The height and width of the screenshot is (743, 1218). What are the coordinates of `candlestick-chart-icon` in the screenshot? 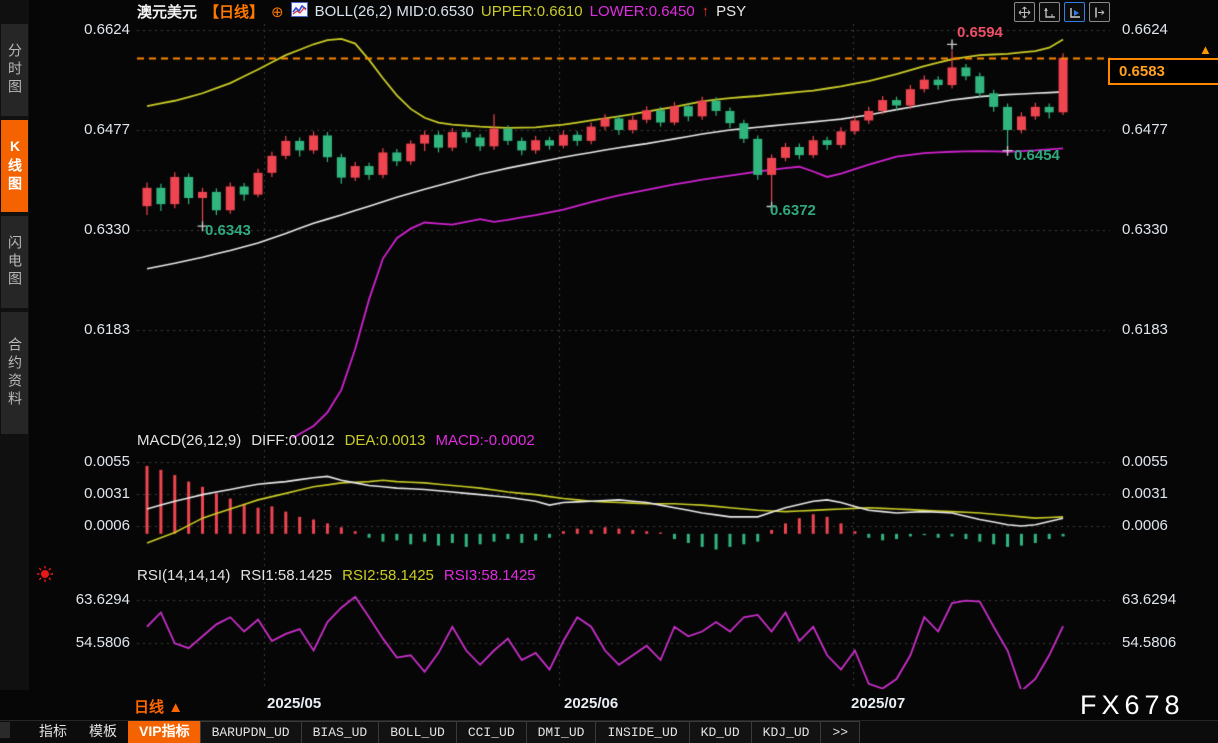 It's located at (299, 11).